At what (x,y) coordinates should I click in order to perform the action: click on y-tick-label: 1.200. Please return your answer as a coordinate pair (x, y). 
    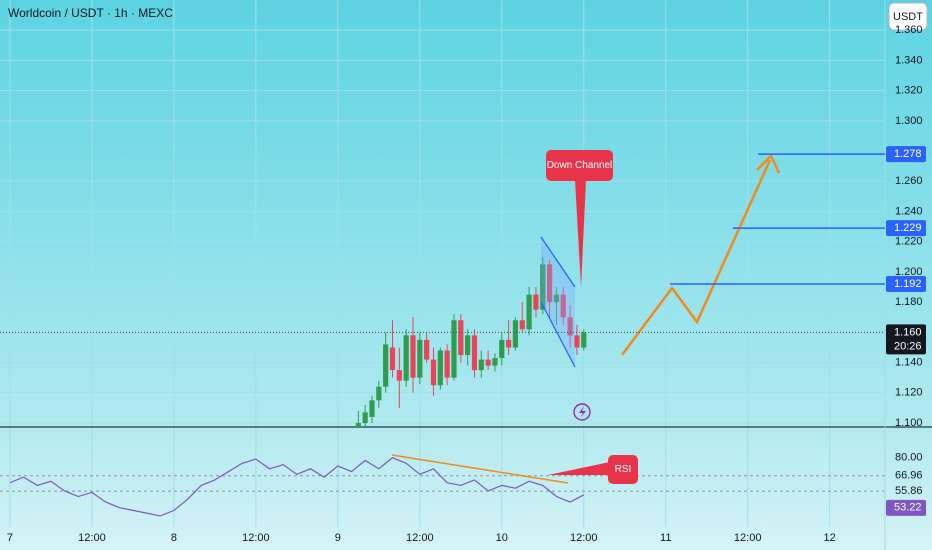
    Looking at the image, I should click on (909, 272).